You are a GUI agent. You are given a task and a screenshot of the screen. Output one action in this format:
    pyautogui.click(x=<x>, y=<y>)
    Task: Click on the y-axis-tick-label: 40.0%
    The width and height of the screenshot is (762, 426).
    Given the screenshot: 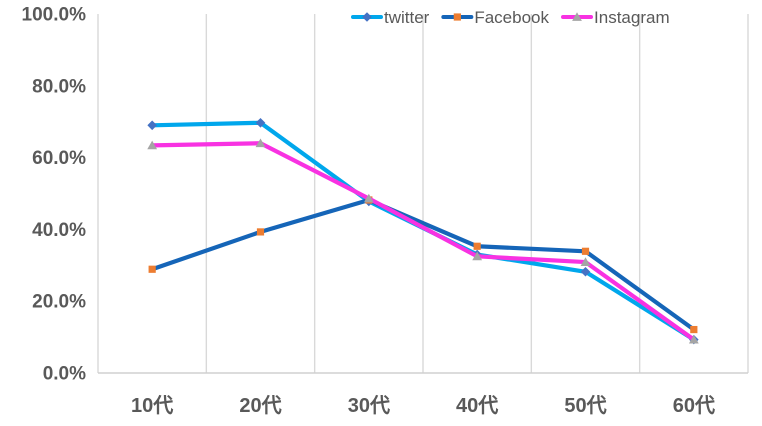 What is the action you would take?
    pyautogui.click(x=59, y=230)
    